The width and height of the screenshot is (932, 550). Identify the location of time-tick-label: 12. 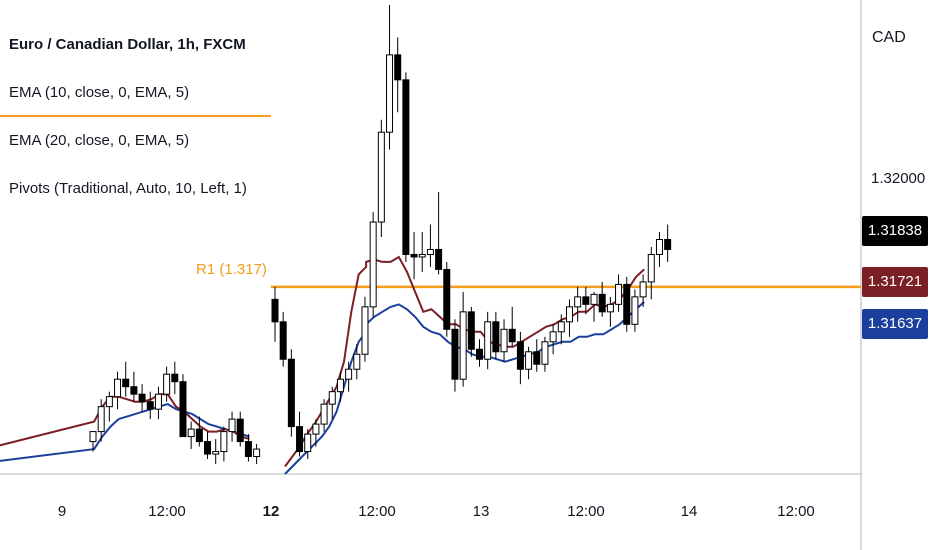
(271, 511).